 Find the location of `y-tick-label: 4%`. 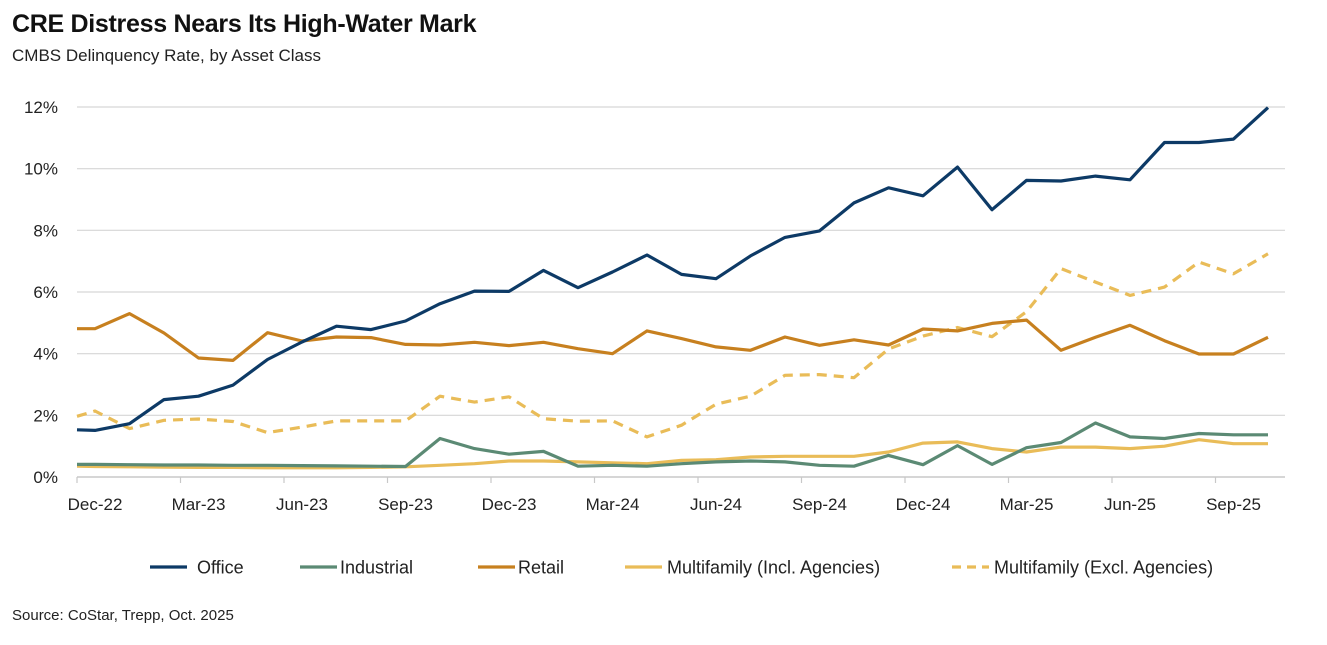

y-tick-label: 4% is located at coordinates (45, 354).